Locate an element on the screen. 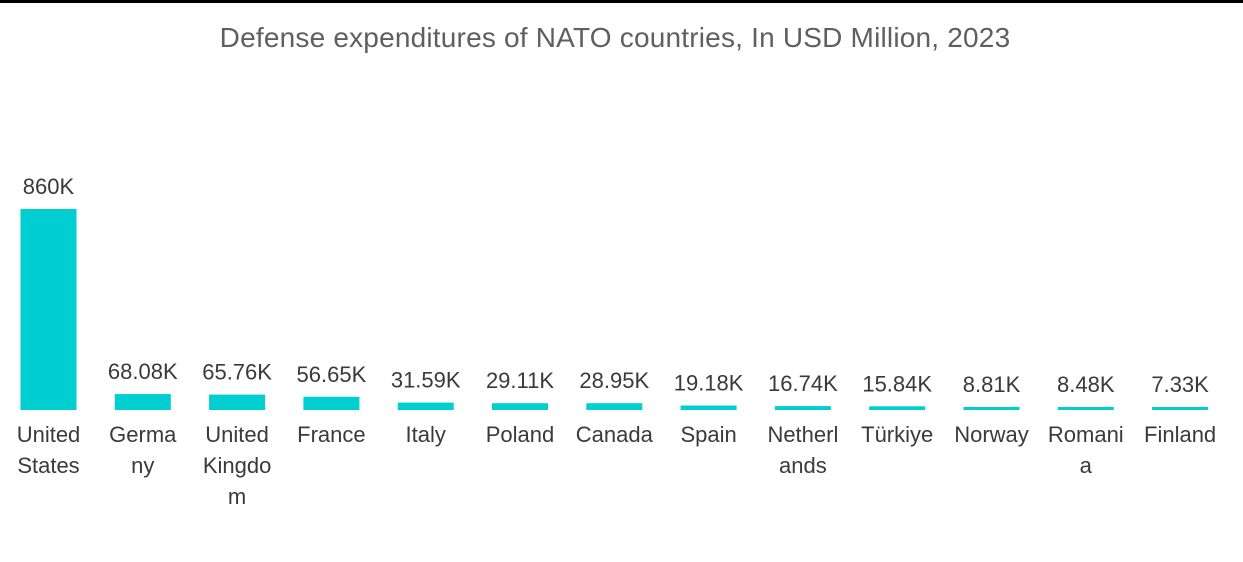 Image resolution: width=1243 pixels, height=562 pixels. value-label: 28.95K is located at coordinates (614, 380).